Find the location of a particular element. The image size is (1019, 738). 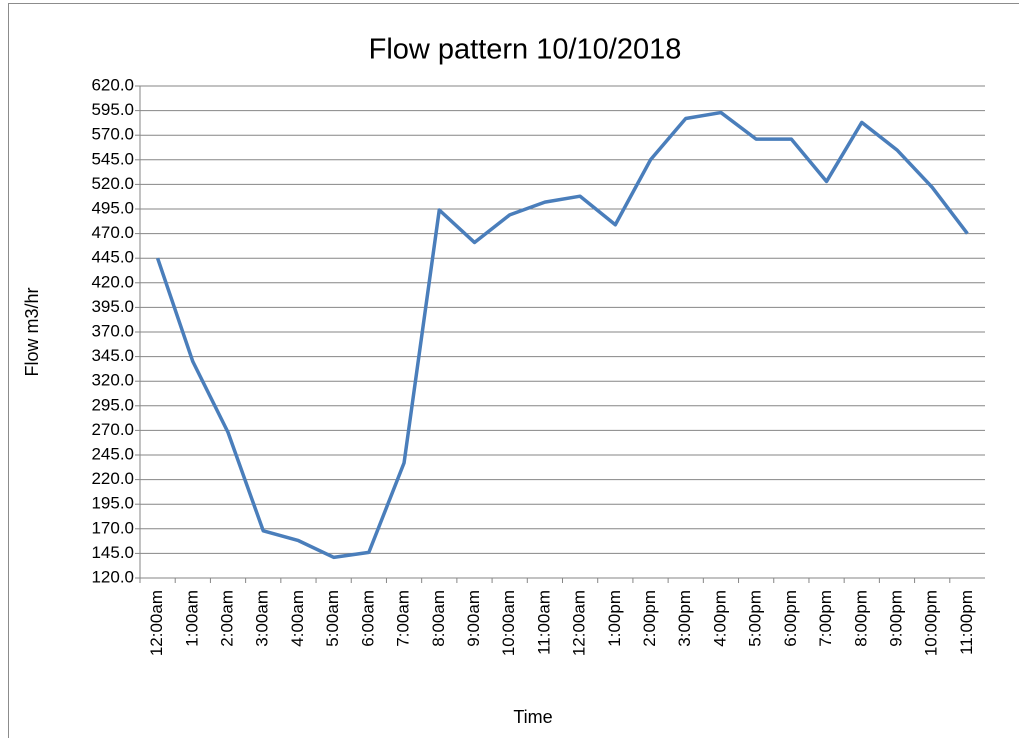

y-tick-label: 520.0 is located at coordinates (112, 183).